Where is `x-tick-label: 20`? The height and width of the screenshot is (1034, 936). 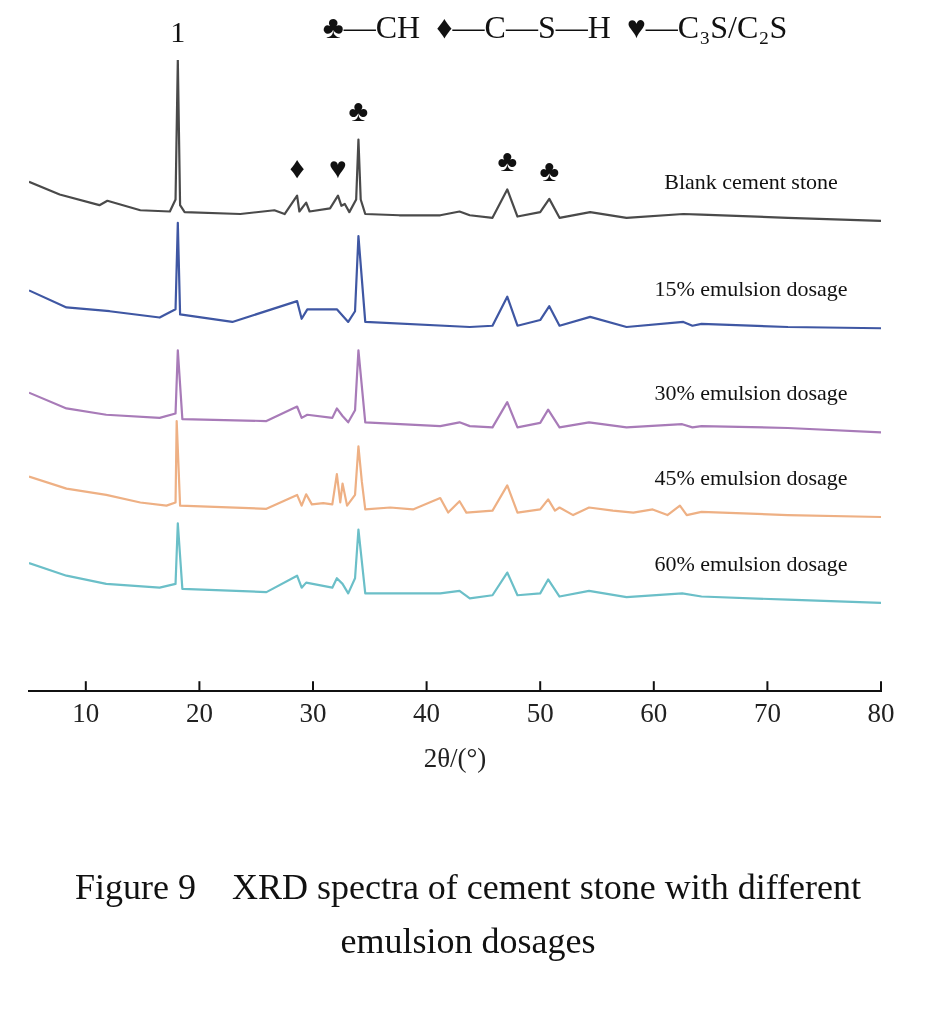 x-tick-label: 20 is located at coordinates (199, 713).